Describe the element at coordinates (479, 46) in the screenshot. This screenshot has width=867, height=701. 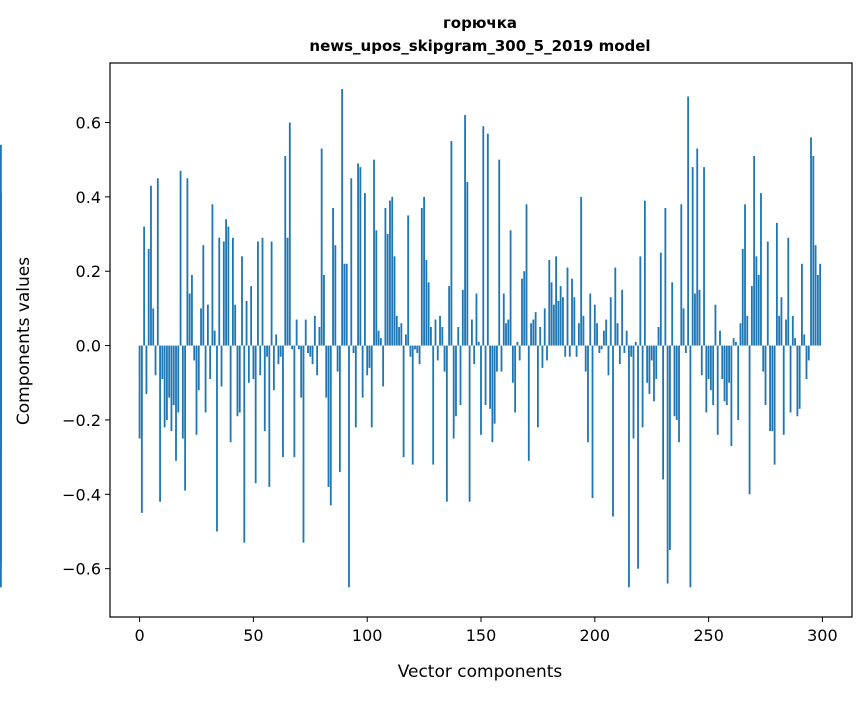
I see `chart-subtitle: news_upos_skipgram_300_5_2019 model` at that location.